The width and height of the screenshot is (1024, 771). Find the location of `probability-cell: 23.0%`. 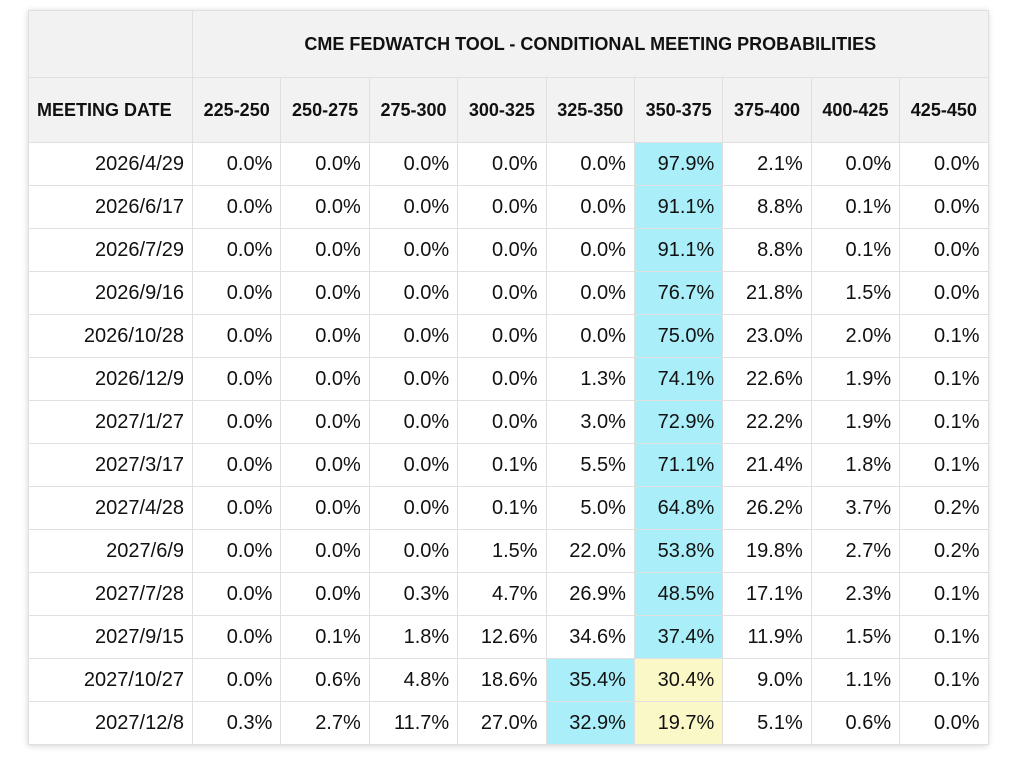

probability-cell: 23.0% is located at coordinates (767, 336).